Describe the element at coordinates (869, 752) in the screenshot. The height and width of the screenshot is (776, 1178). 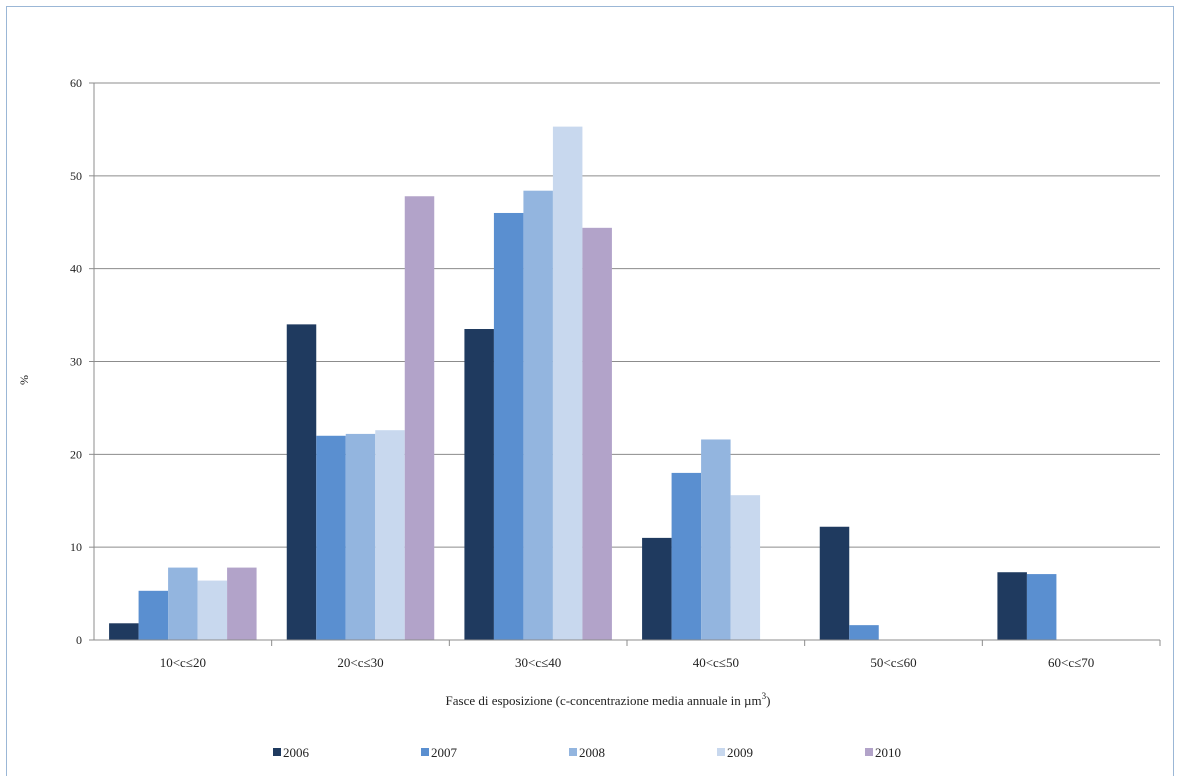
I see `legend-swatch-2010` at that location.